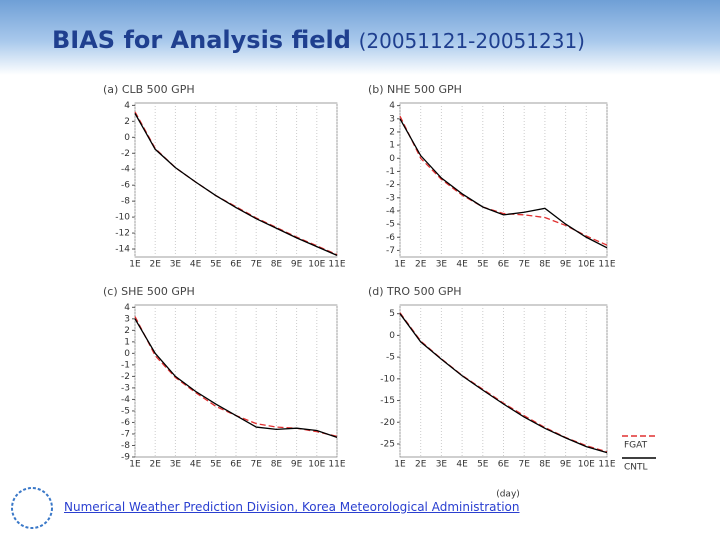 The height and width of the screenshot is (540, 720). I want to click on y-tick-label: -14, so click(122, 250).